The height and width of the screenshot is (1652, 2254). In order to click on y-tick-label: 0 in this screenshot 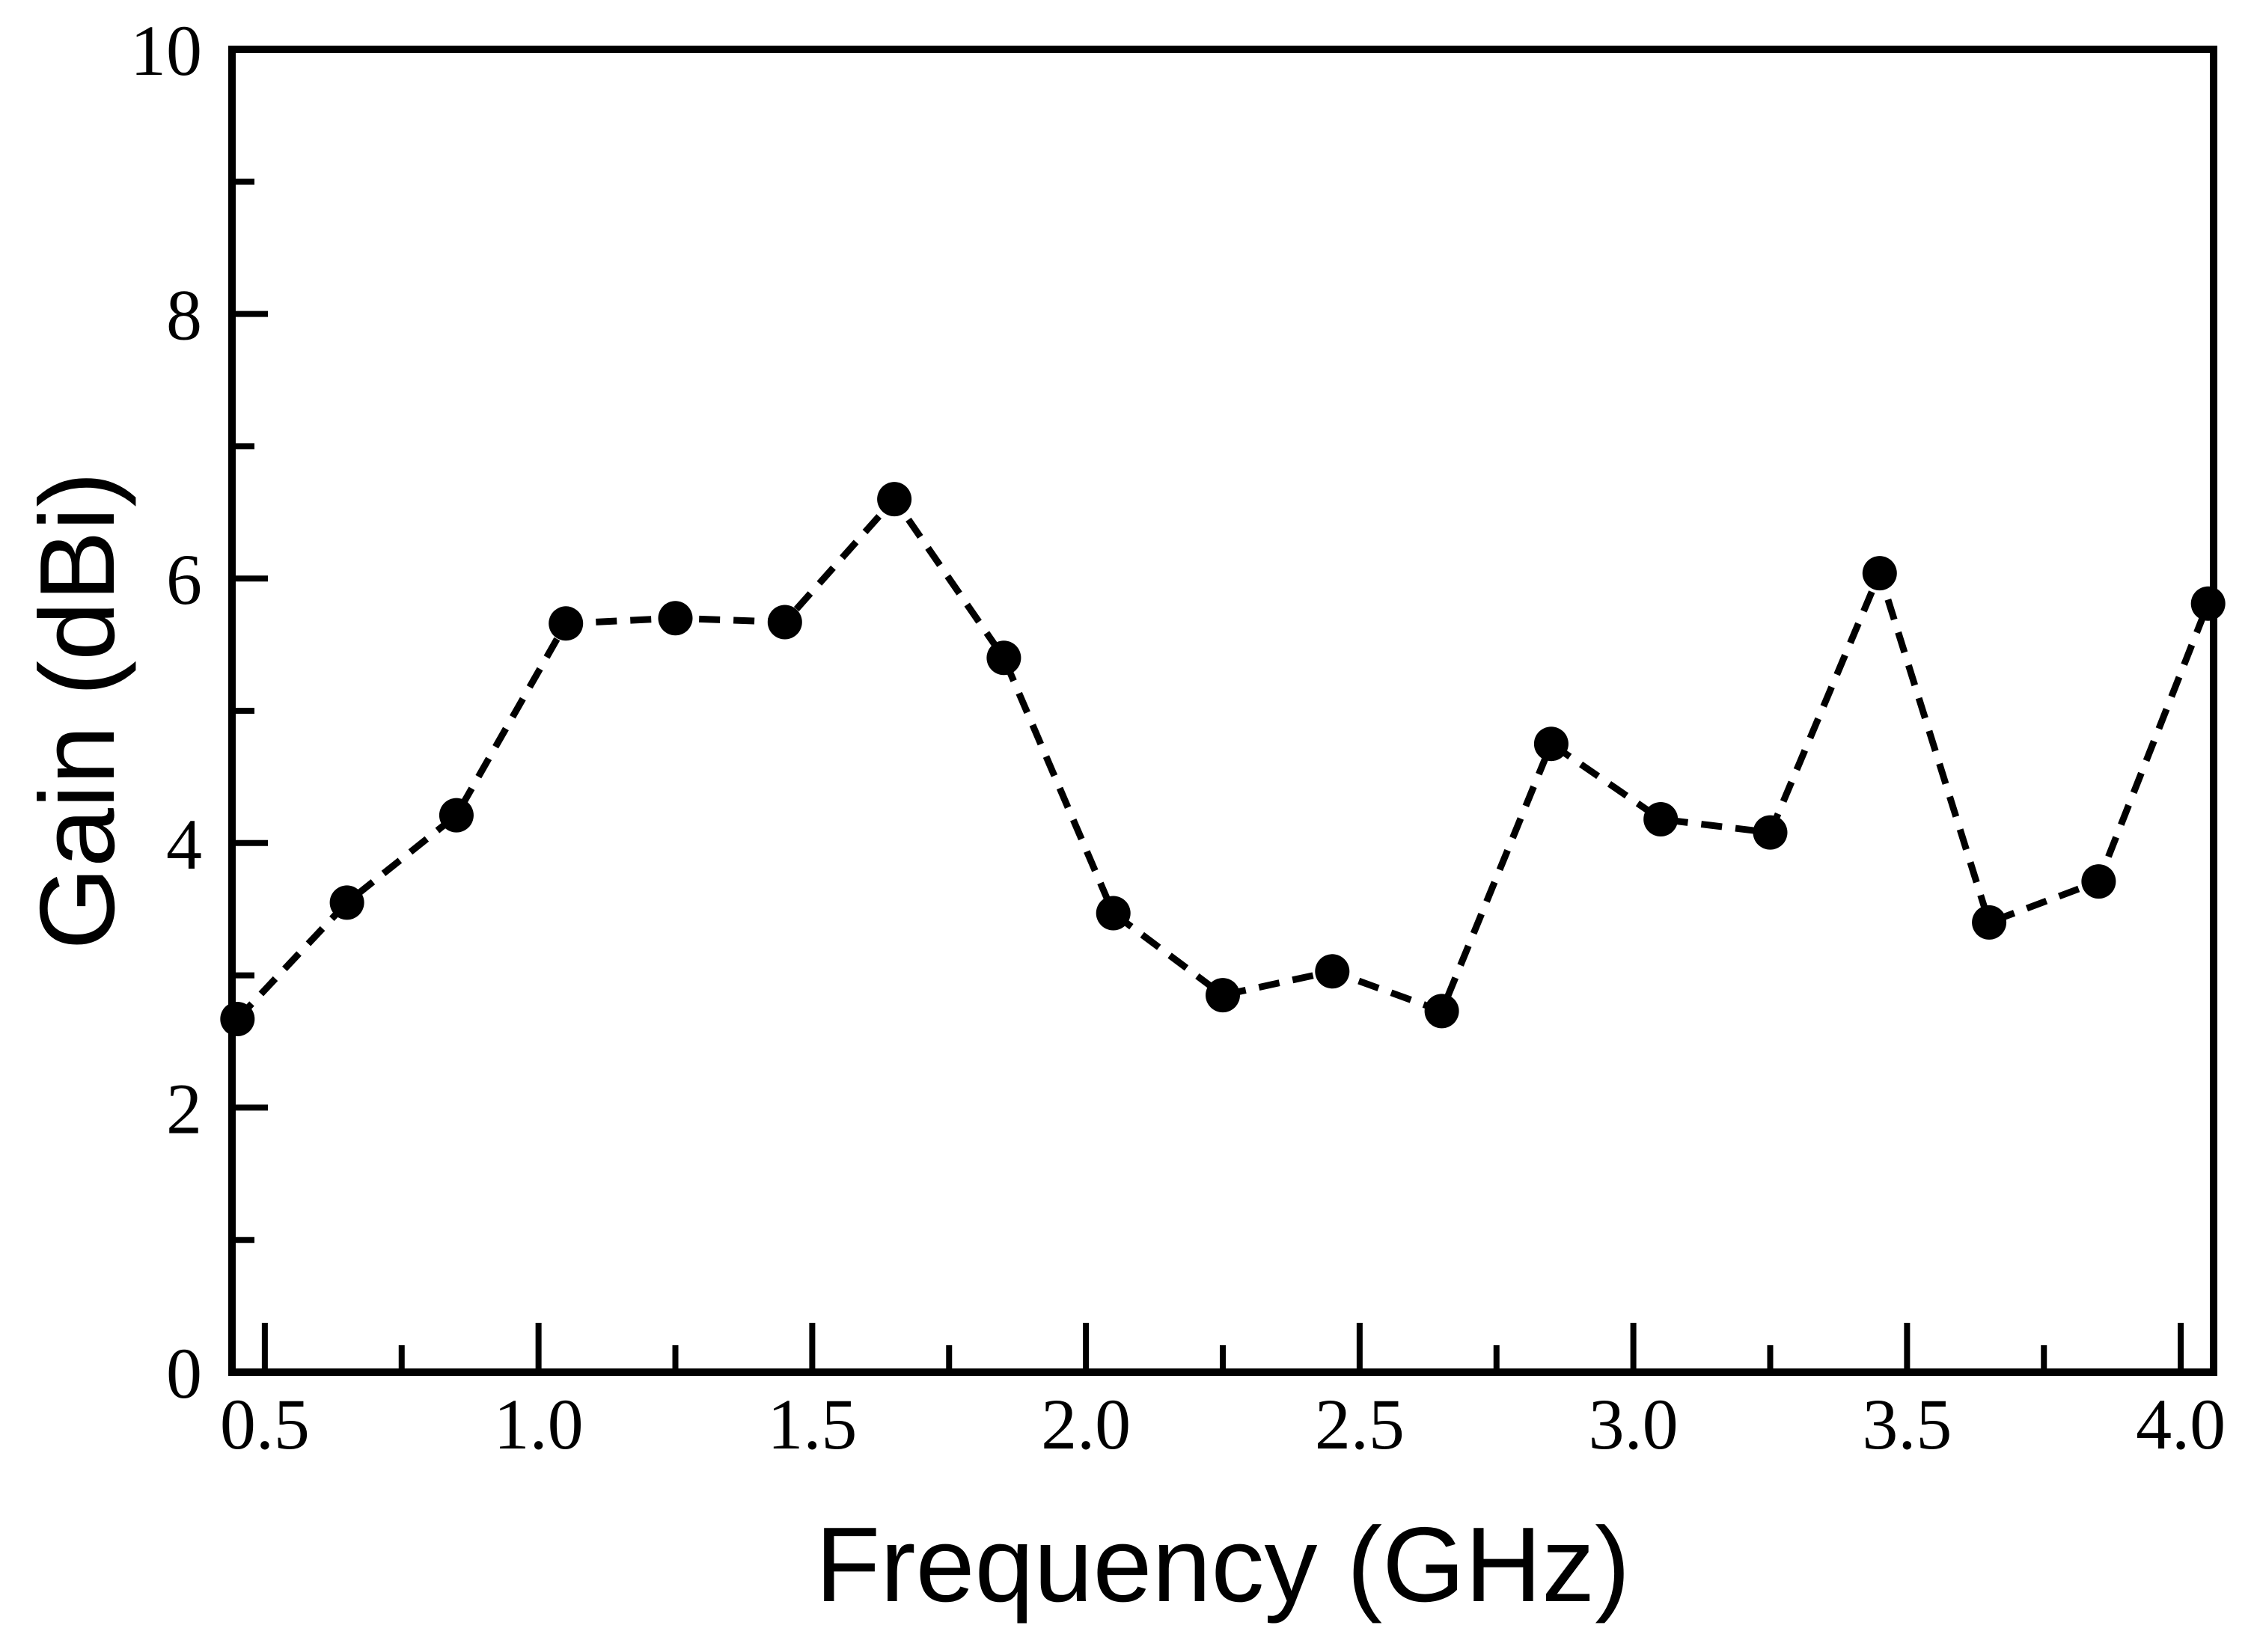, I will do `click(184, 1373)`.